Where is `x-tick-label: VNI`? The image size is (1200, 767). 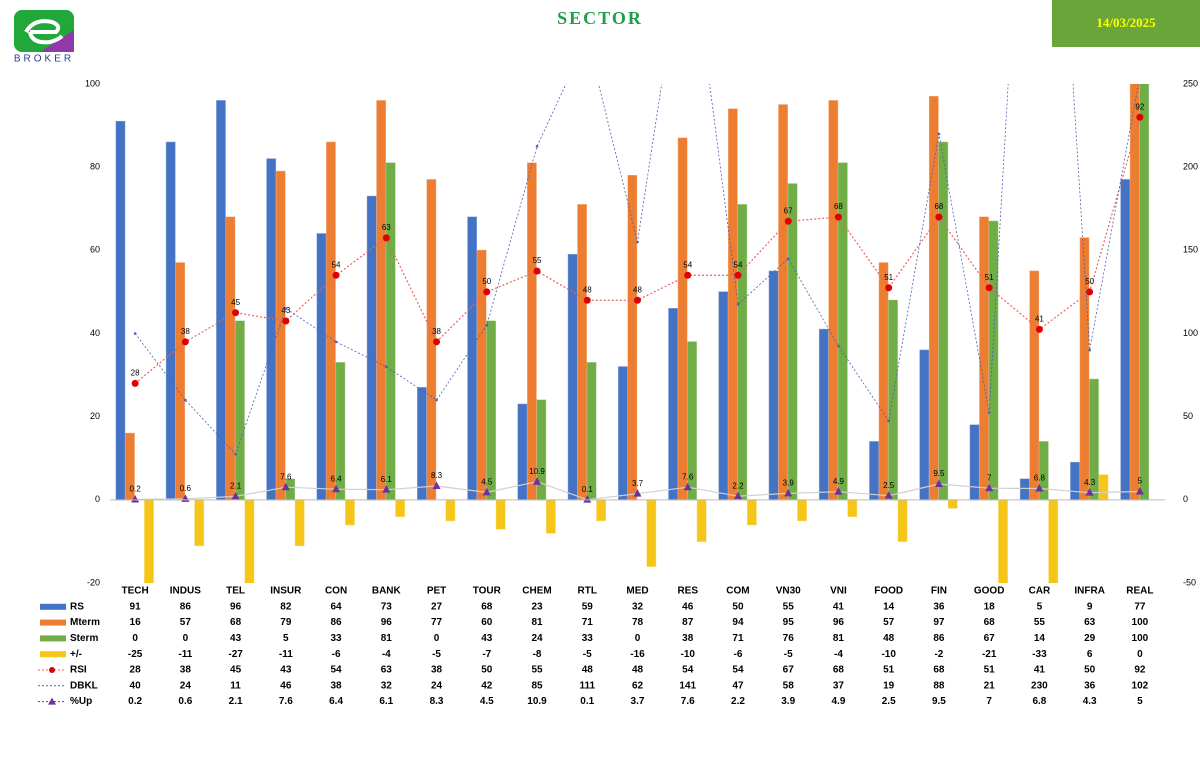
x-tick-label: VNI is located at coordinates (838, 591).